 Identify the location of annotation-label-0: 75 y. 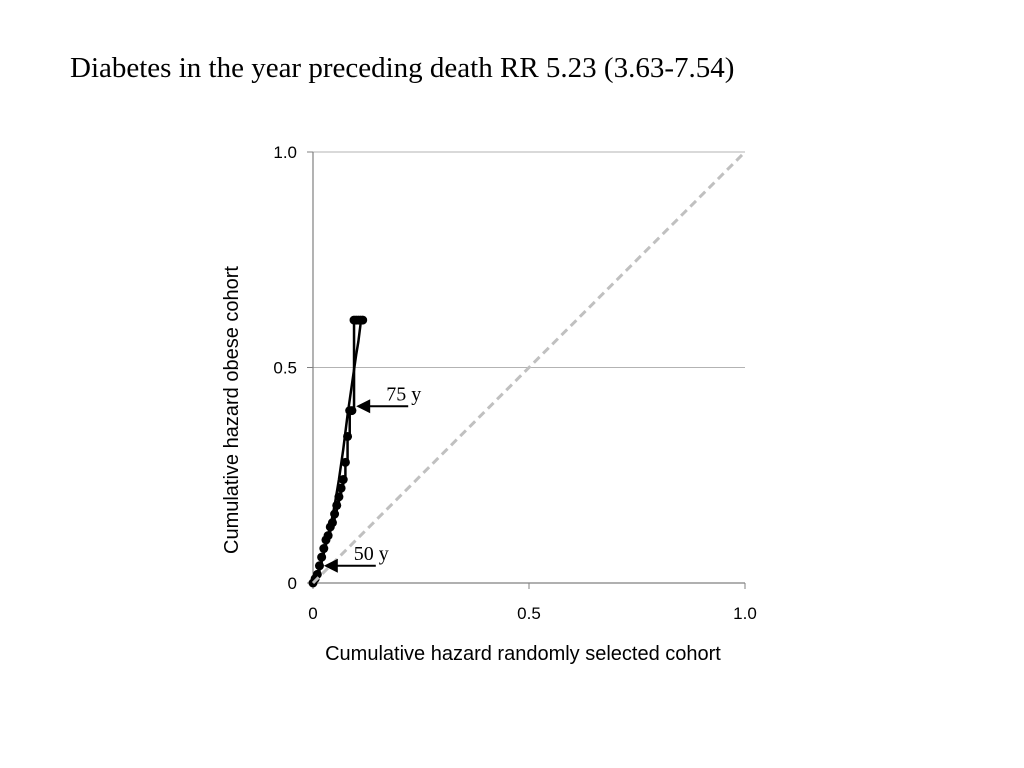
(403, 394).